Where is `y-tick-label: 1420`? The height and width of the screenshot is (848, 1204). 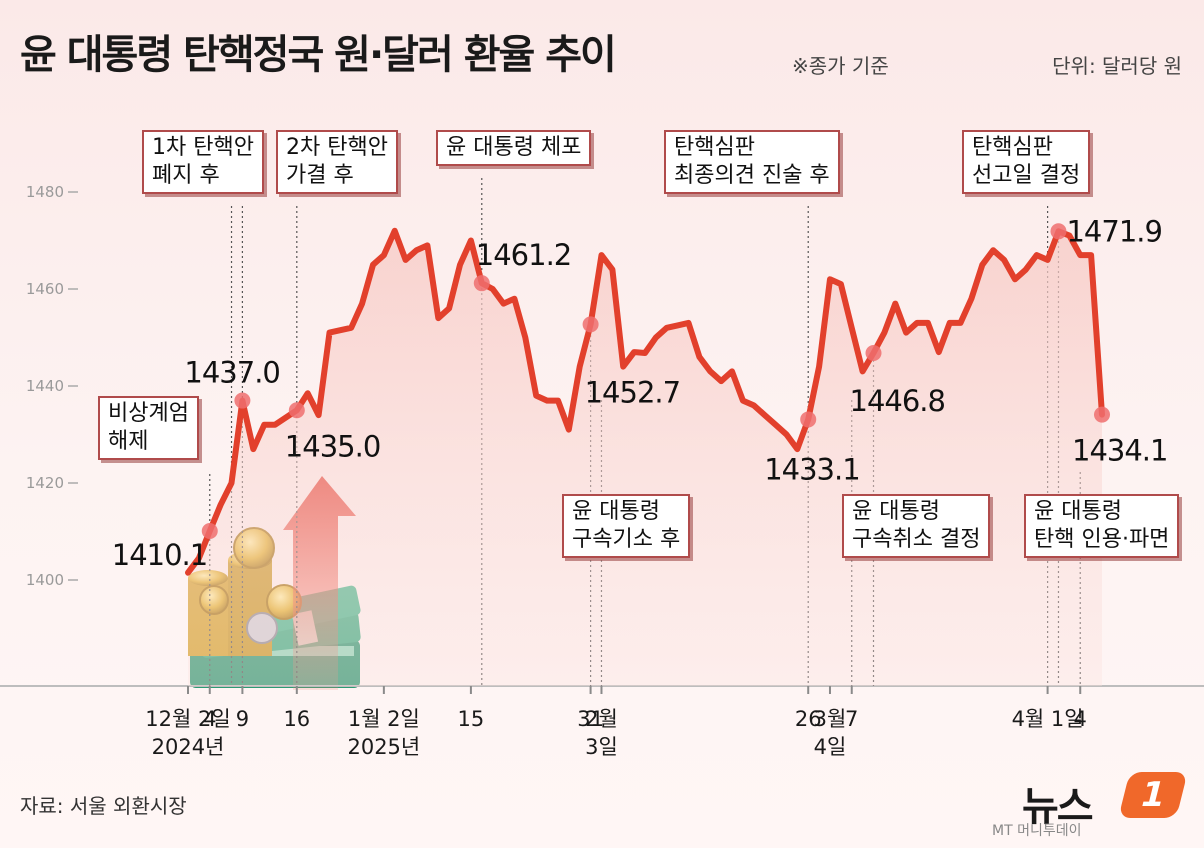 y-tick-label: 1420 is located at coordinates (45, 483).